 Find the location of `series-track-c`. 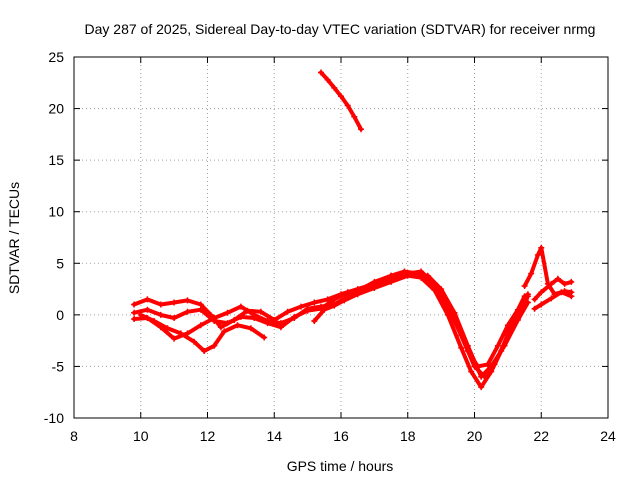

series-track-c is located at coordinates (331, 325).